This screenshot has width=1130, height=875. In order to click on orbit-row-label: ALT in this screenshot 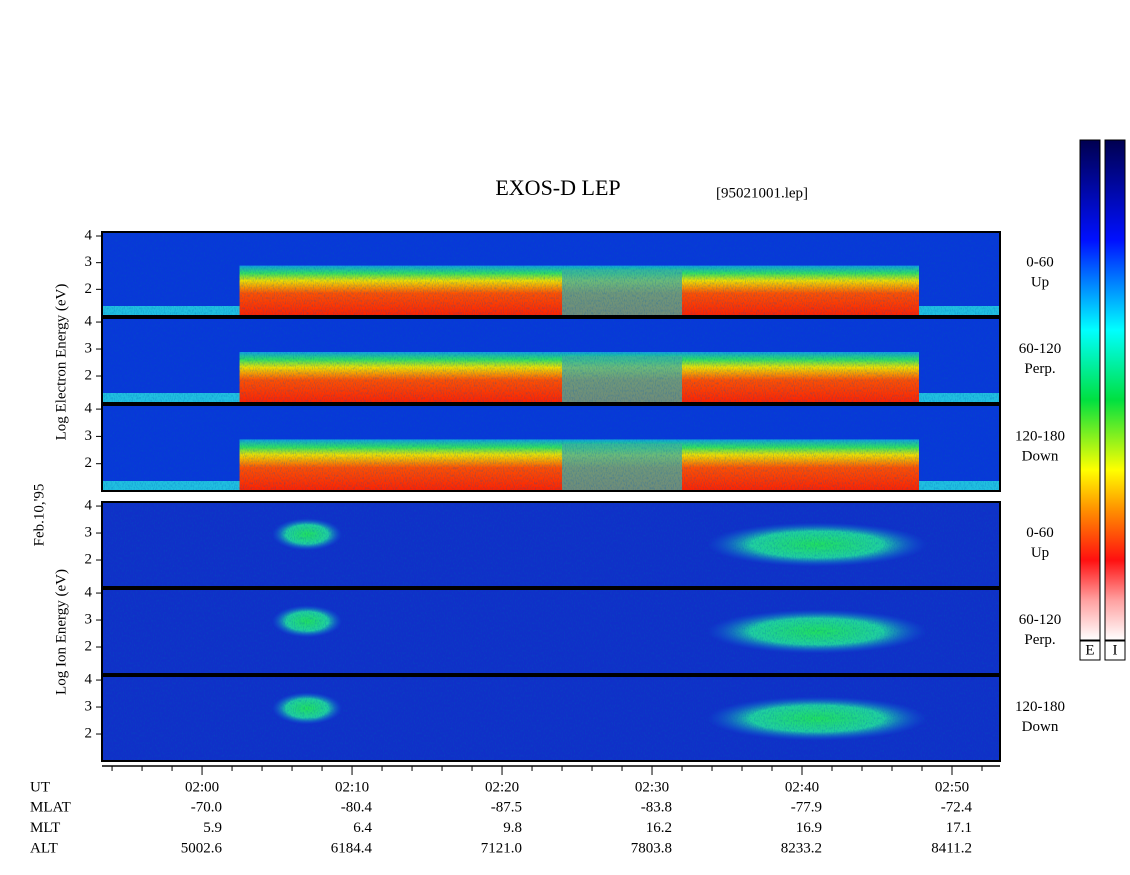, I will do `click(44, 848)`.